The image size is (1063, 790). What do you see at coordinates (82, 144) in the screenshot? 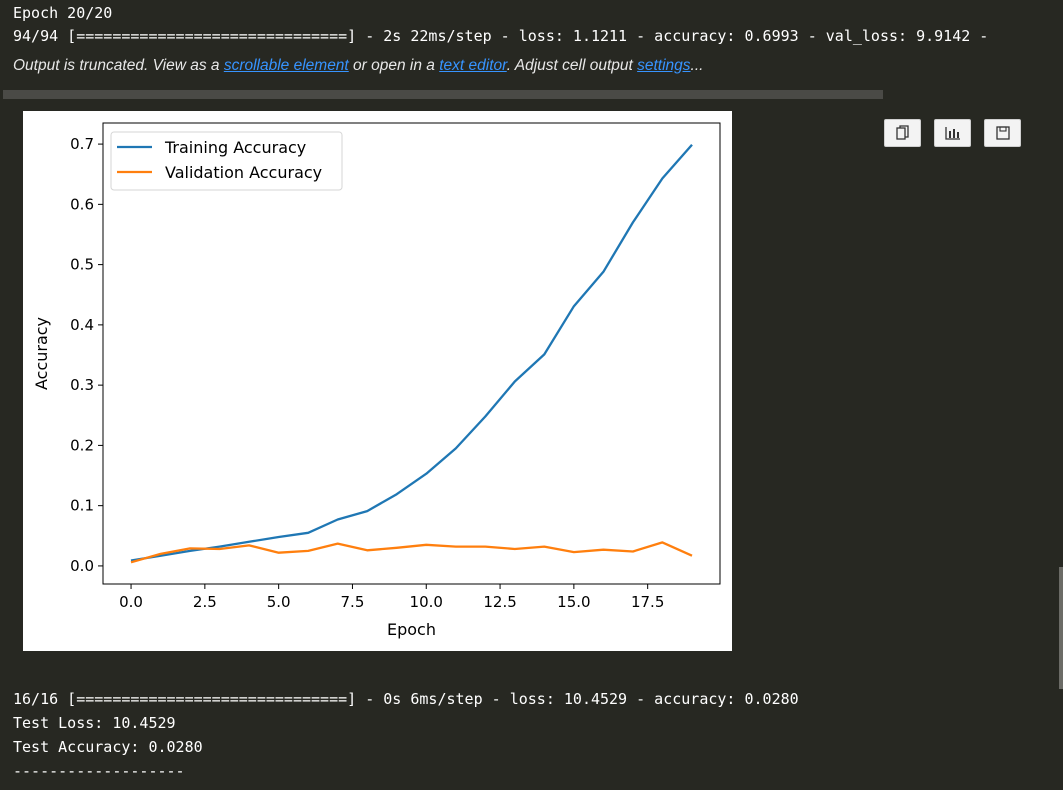
I see `y-tick-label: 0.7` at bounding box center [82, 144].